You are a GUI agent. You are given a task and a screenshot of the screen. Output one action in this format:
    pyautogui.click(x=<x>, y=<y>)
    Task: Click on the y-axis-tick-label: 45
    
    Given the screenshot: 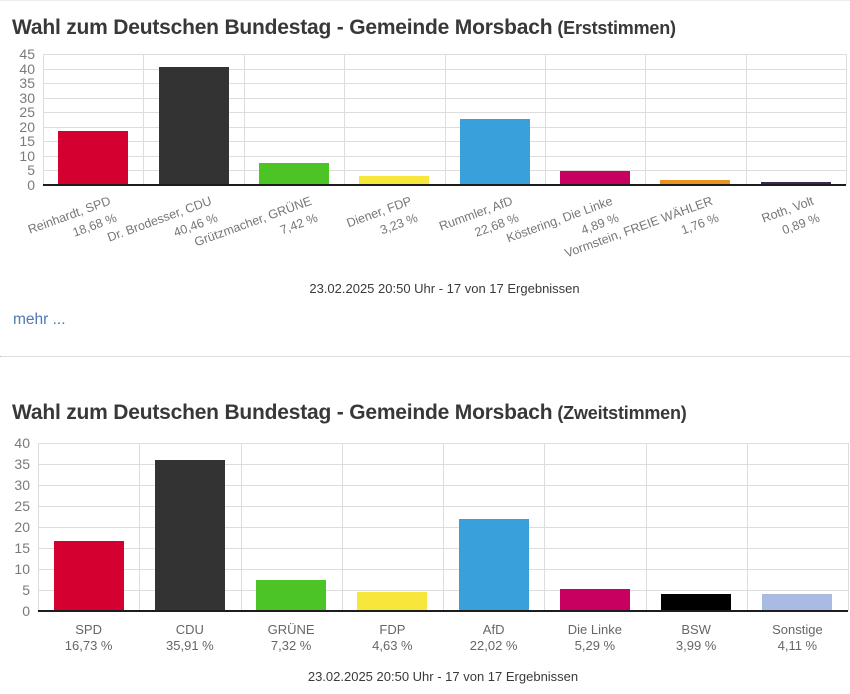 What is the action you would take?
    pyautogui.click(x=27, y=54)
    